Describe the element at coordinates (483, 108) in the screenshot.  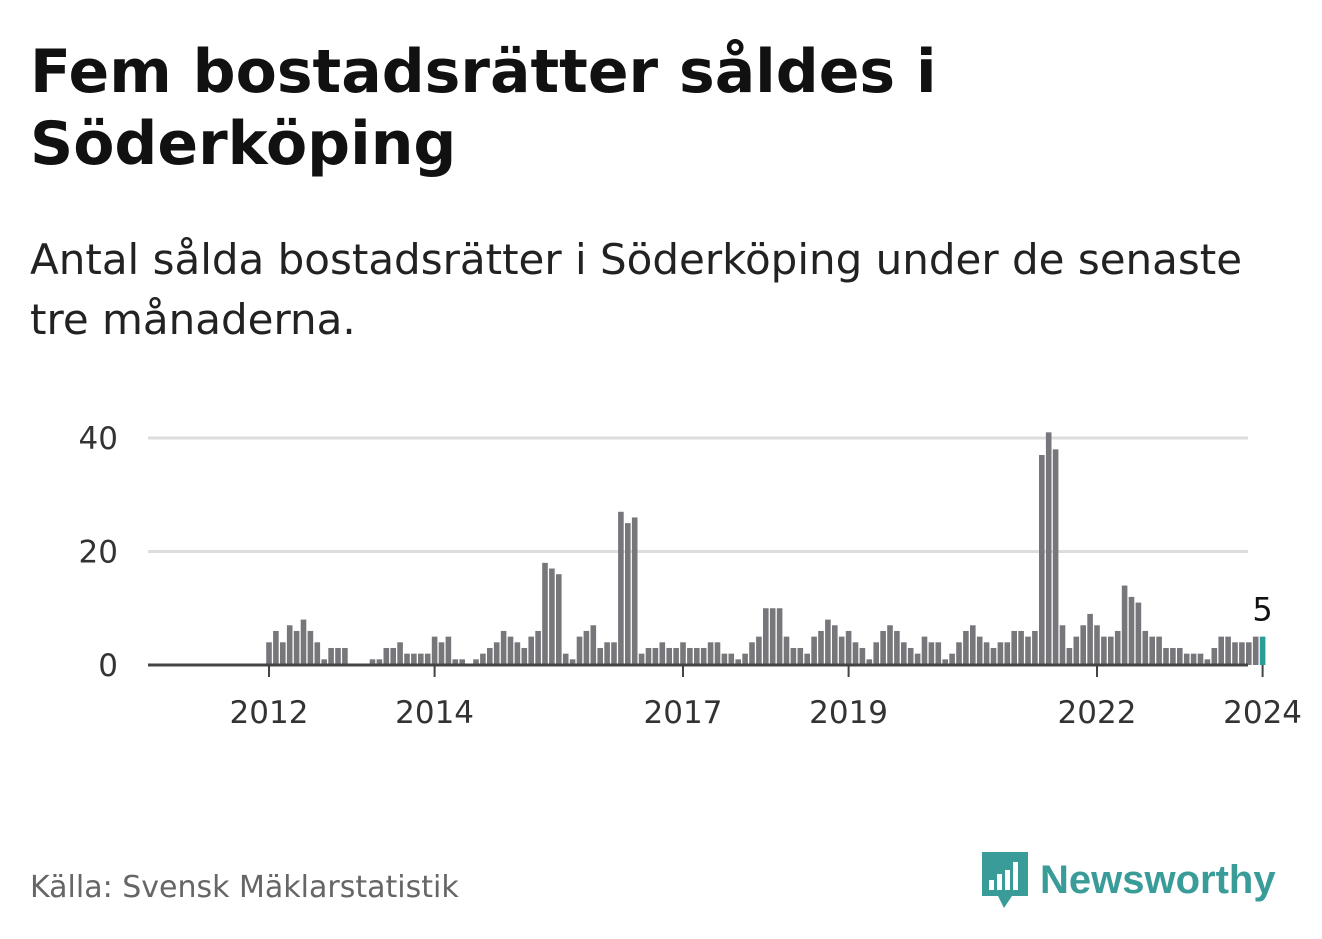
I see `chart-title: Fem bostadsrätter såldes i Söderköping` at that location.